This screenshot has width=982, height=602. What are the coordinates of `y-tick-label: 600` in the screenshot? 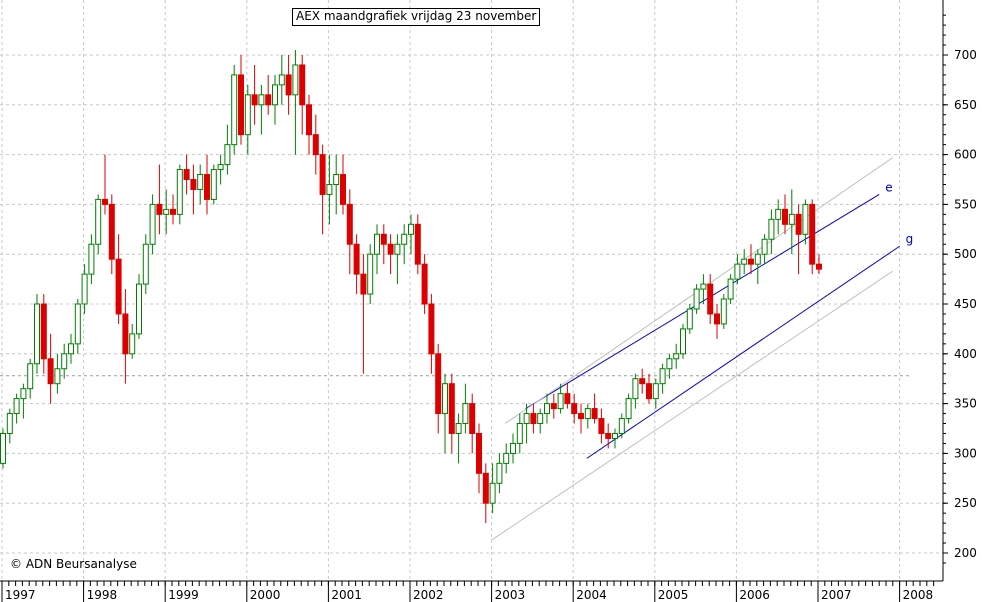 It's located at (965, 155).